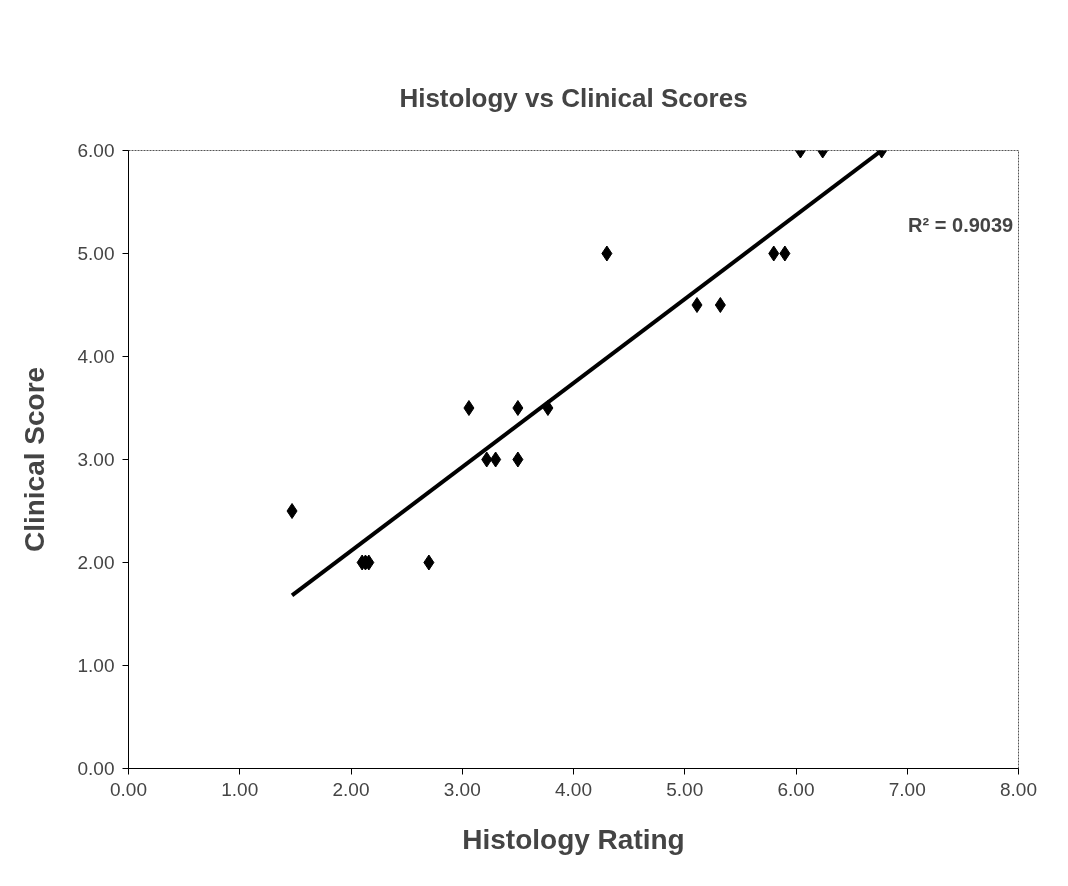 The image size is (1068, 886). What do you see at coordinates (128, 789) in the screenshot?
I see `x-tick-label: 0.00` at bounding box center [128, 789].